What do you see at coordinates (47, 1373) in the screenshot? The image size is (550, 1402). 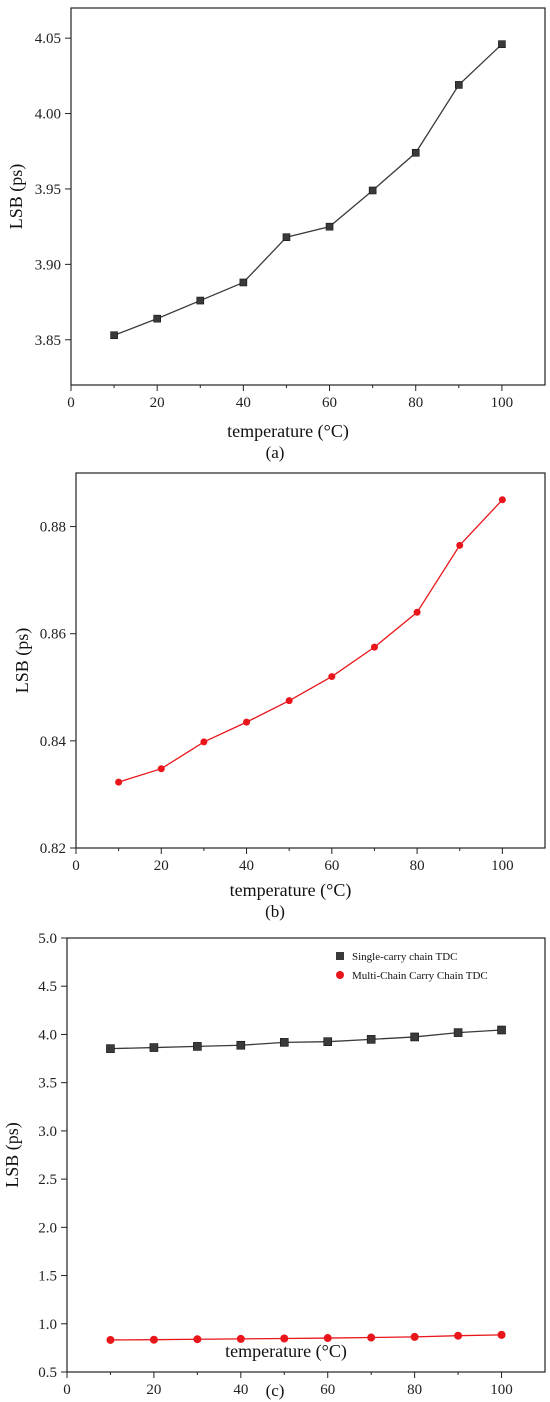 I see `y-tick-label: 0.5` at bounding box center [47, 1373].